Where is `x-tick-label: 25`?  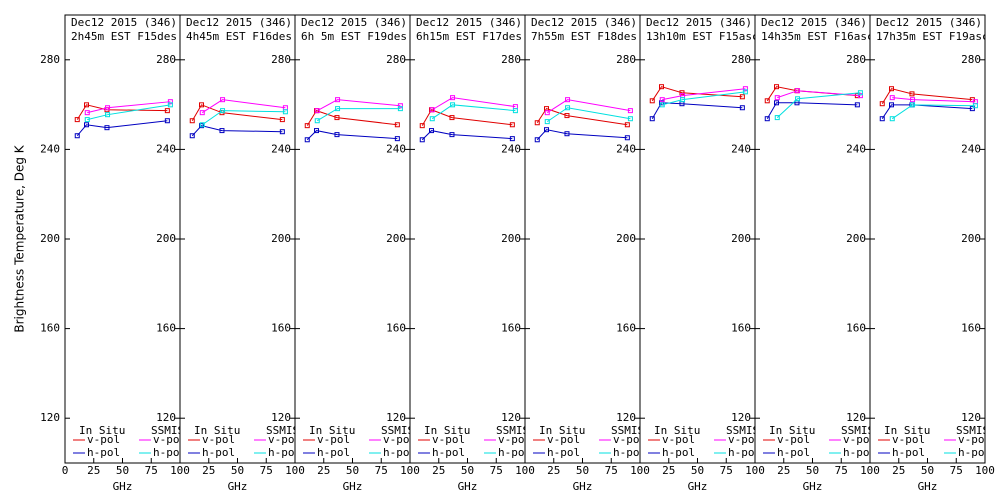 x-tick-label: 25 is located at coordinates (668, 470).